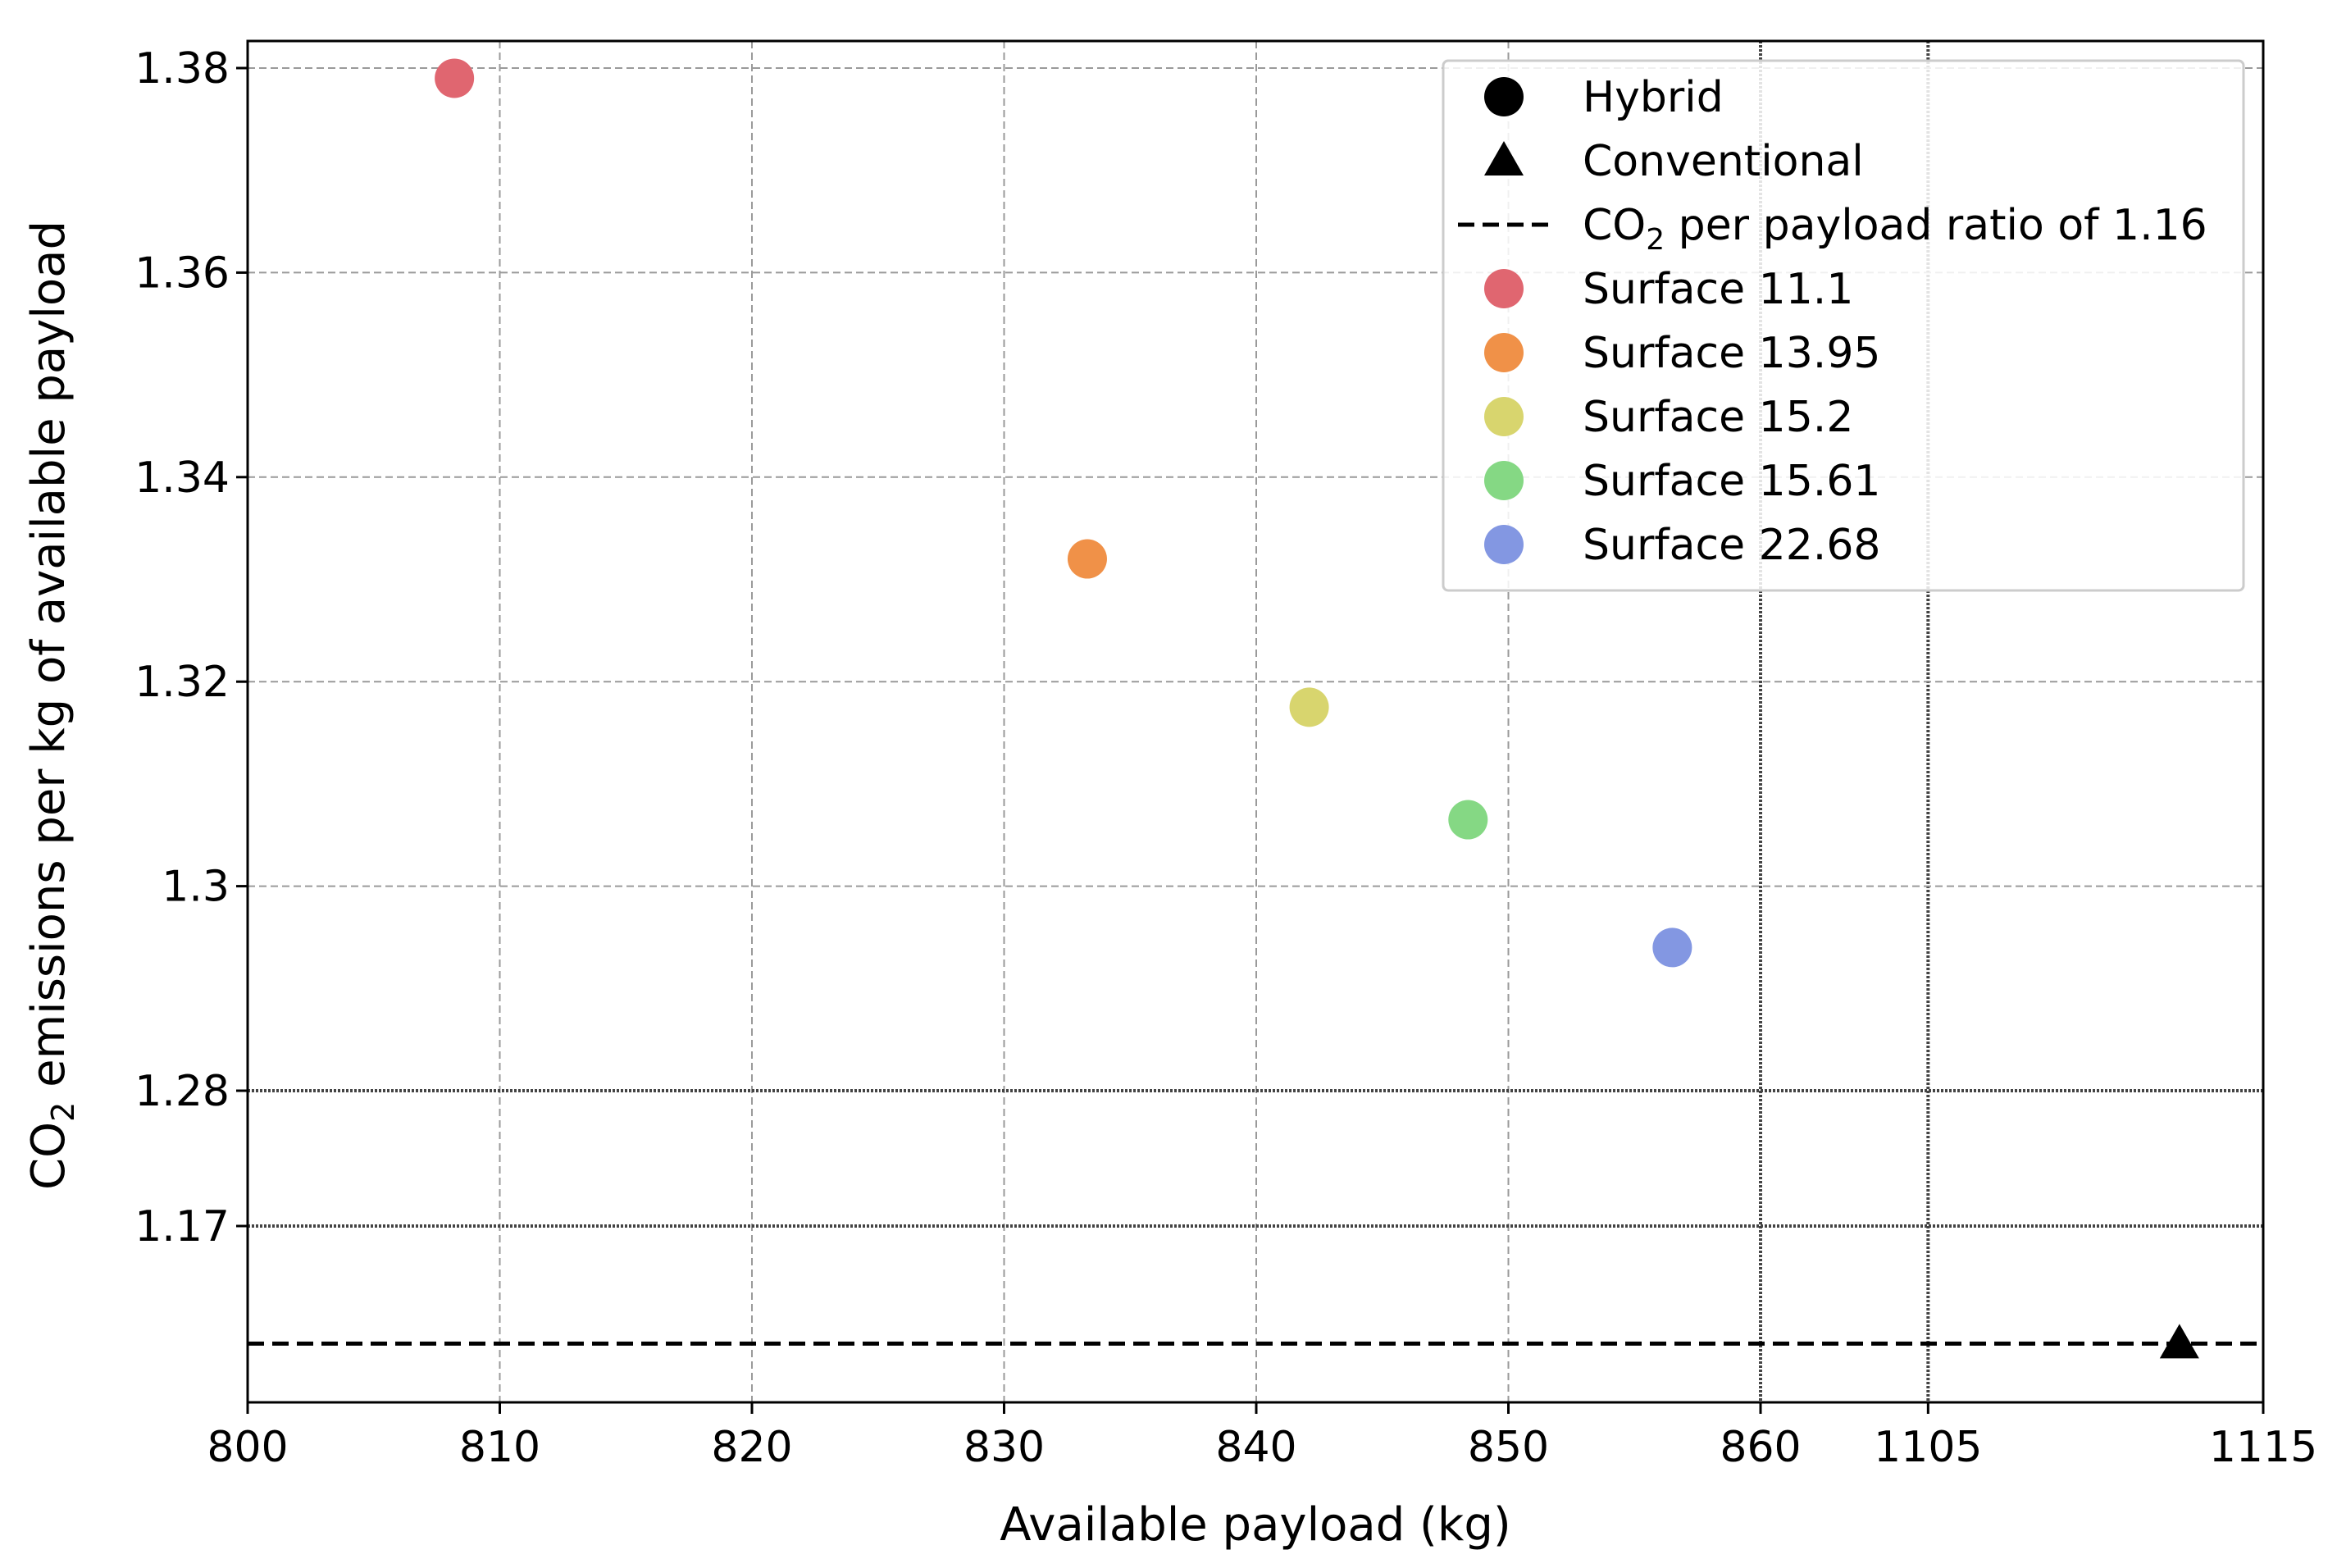 The height and width of the screenshot is (1568, 2337). What do you see at coordinates (1508, 1447) in the screenshot?
I see `x-tick-label: 850` at bounding box center [1508, 1447].